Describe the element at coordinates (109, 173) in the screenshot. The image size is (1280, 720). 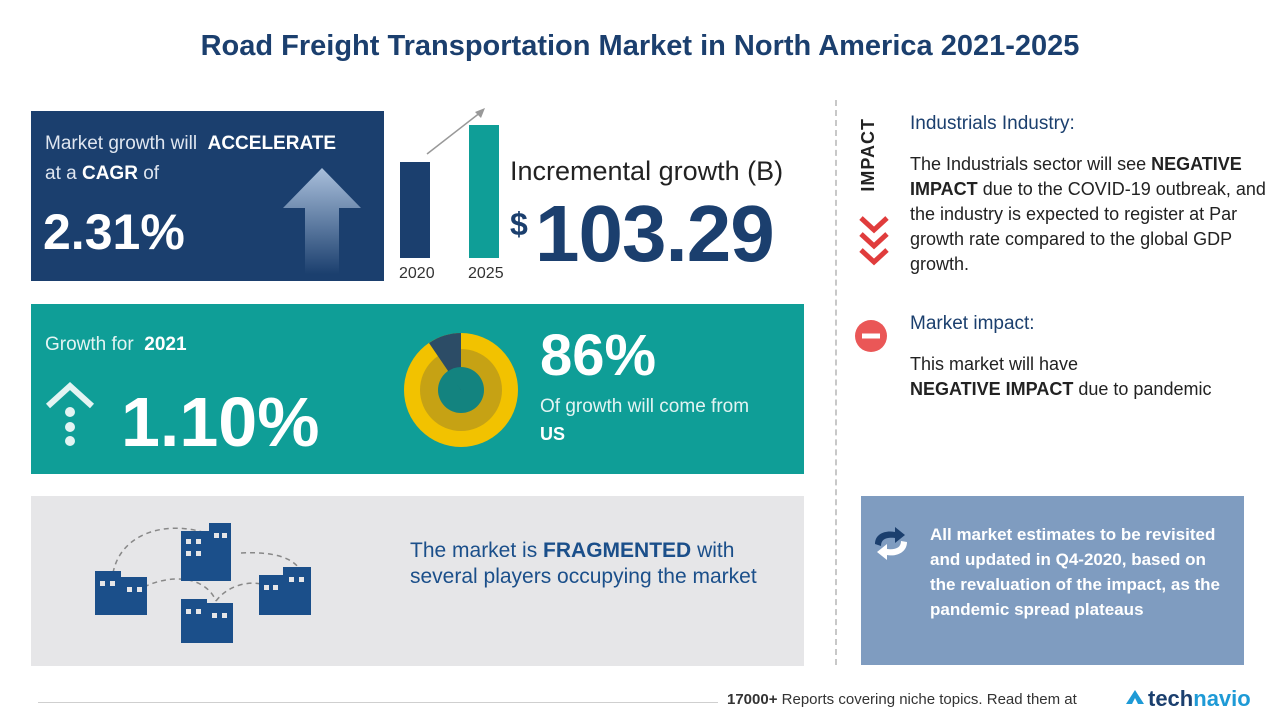
I see `cagr-label: CAGR` at that location.